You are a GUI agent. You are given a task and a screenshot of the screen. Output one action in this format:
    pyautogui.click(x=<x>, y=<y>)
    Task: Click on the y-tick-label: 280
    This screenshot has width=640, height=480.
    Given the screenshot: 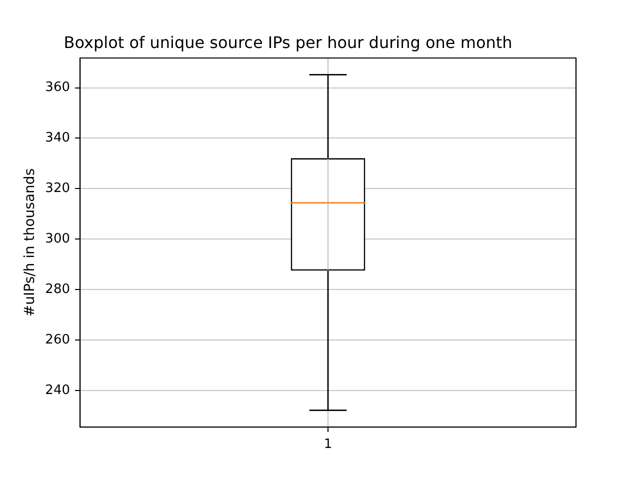 What is the action you would take?
    pyautogui.click(x=57, y=289)
    